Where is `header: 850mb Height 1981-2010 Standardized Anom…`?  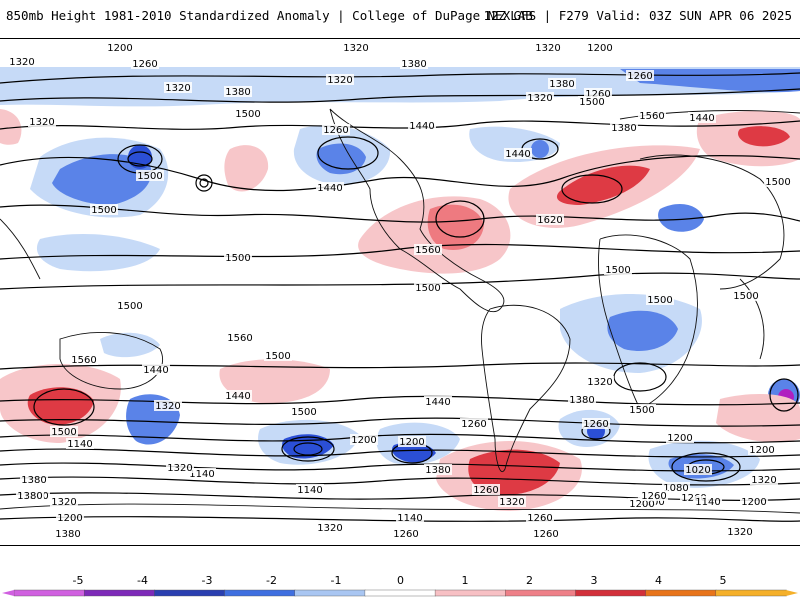 header: 850mb Height 1981-2010 Standardized Anom… is located at coordinates (400, 18).